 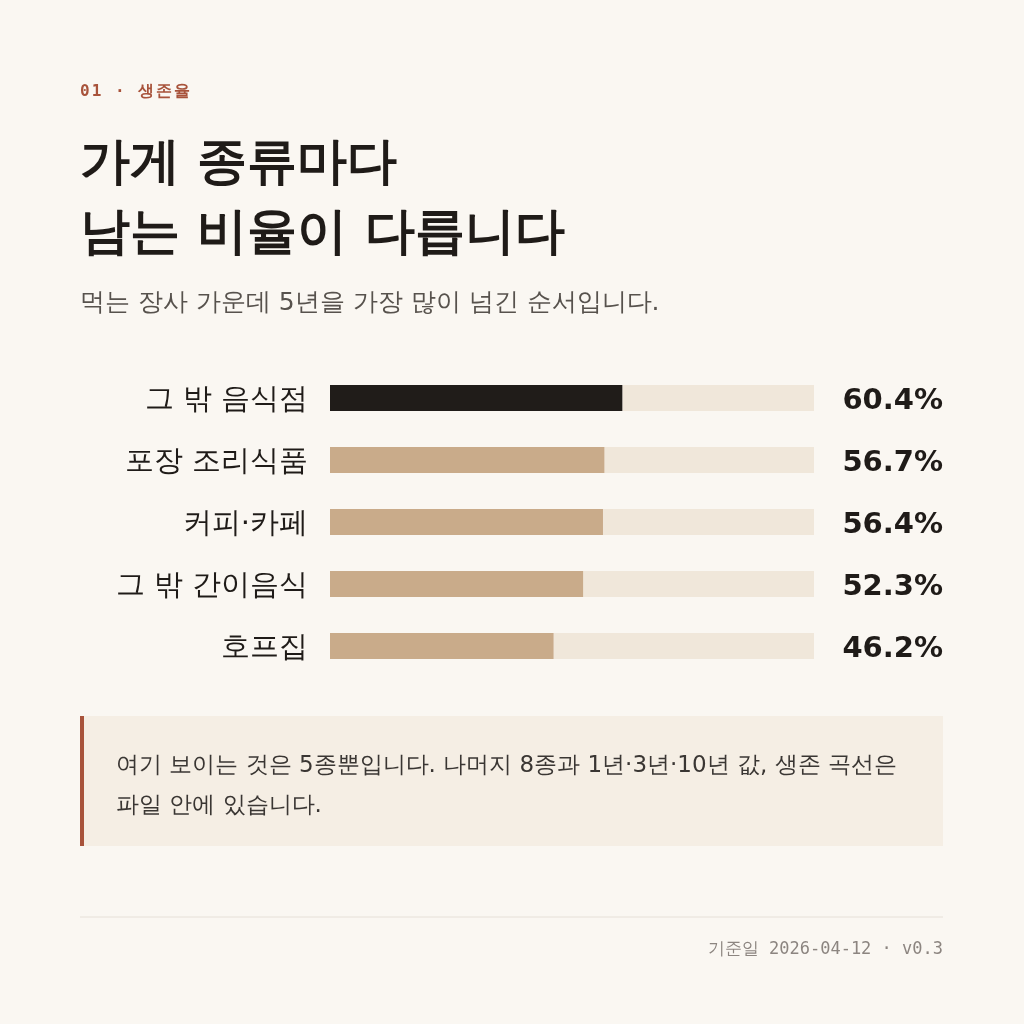 What do you see at coordinates (136, 90) in the screenshot?
I see `text: 01 · 생존율` at bounding box center [136, 90].